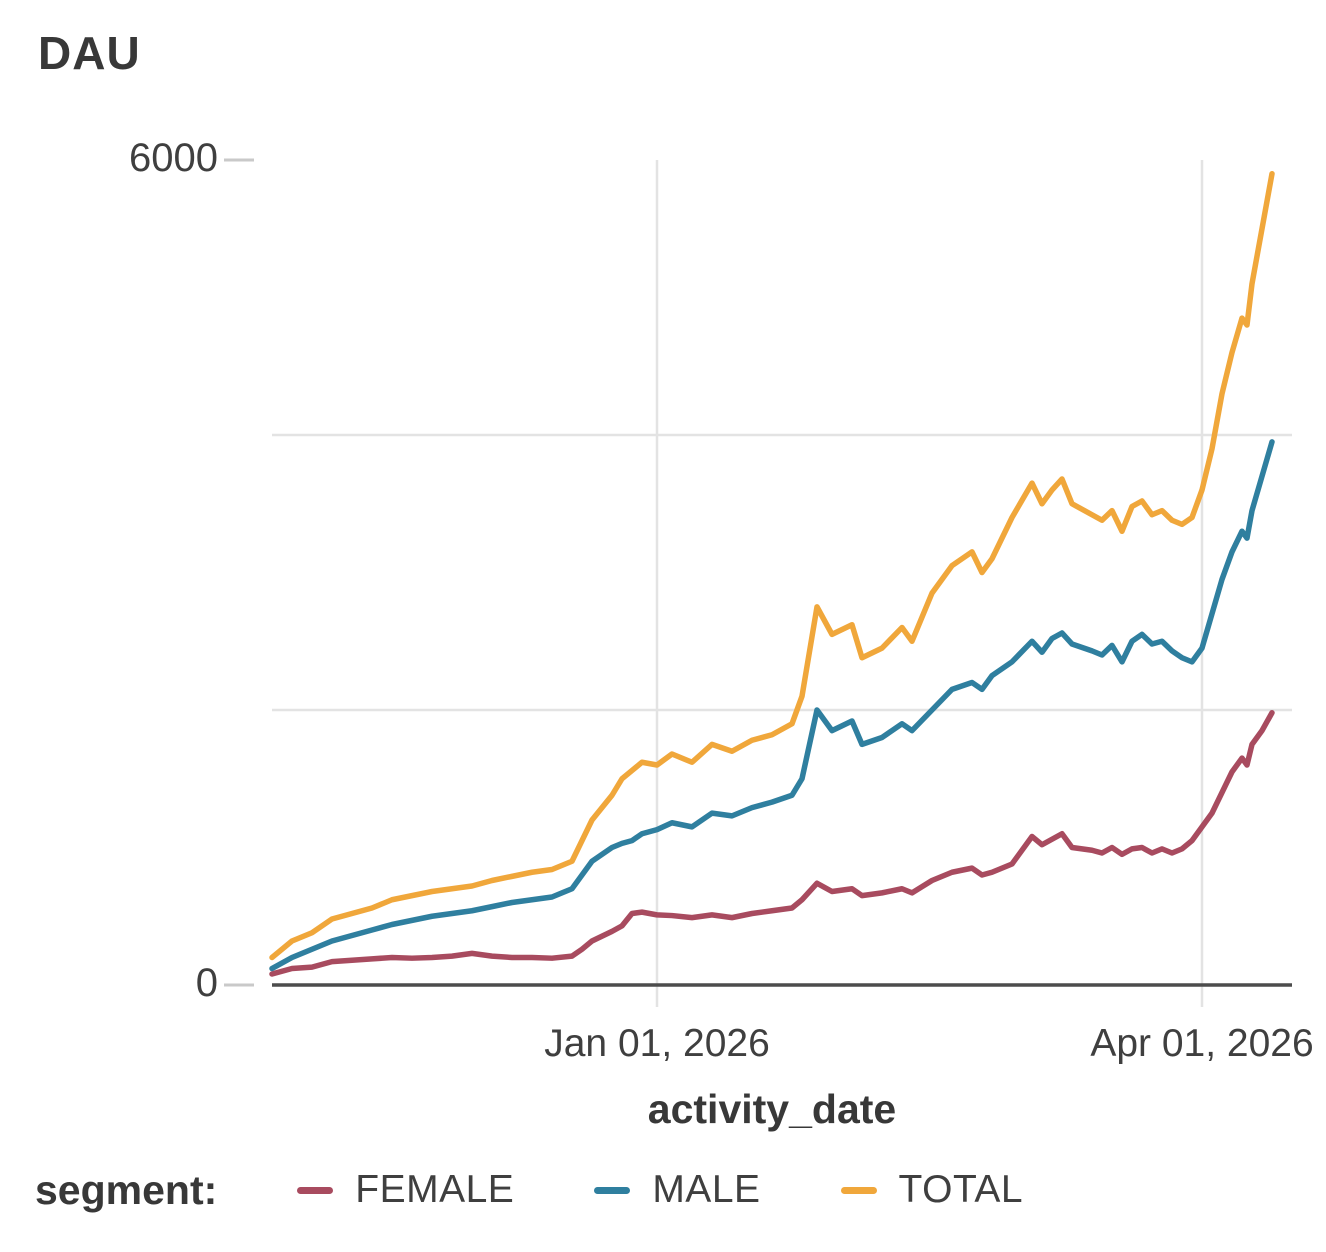 The image size is (1326, 1252). I want to click on legend-swatch-female, so click(315, 1190).